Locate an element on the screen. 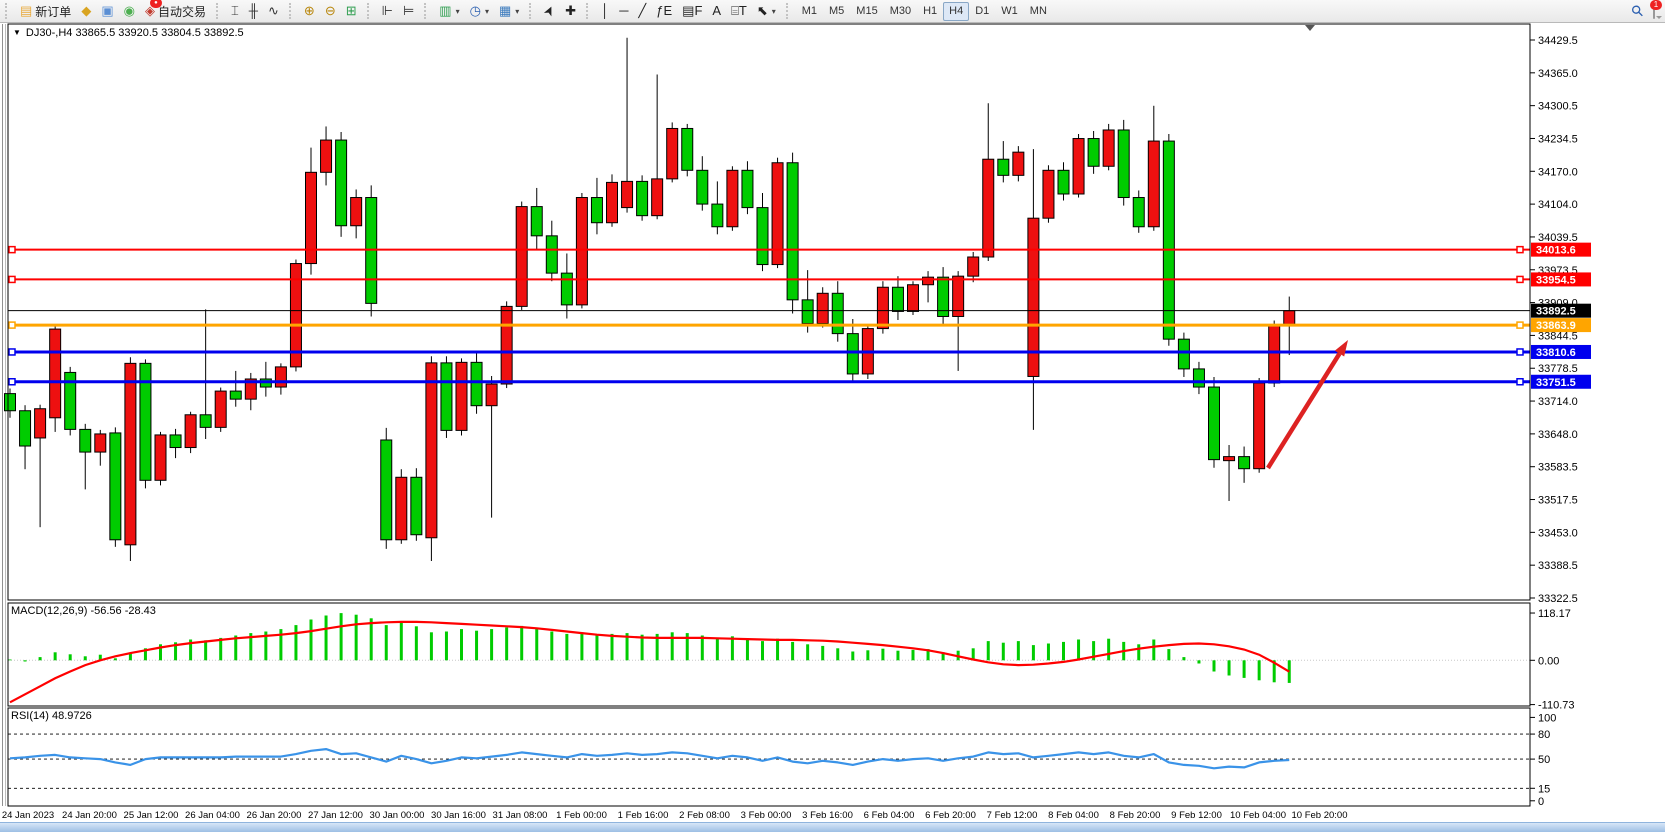  autotrading-button: ◈ ● 自动交易 is located at coordinates (175, 10).